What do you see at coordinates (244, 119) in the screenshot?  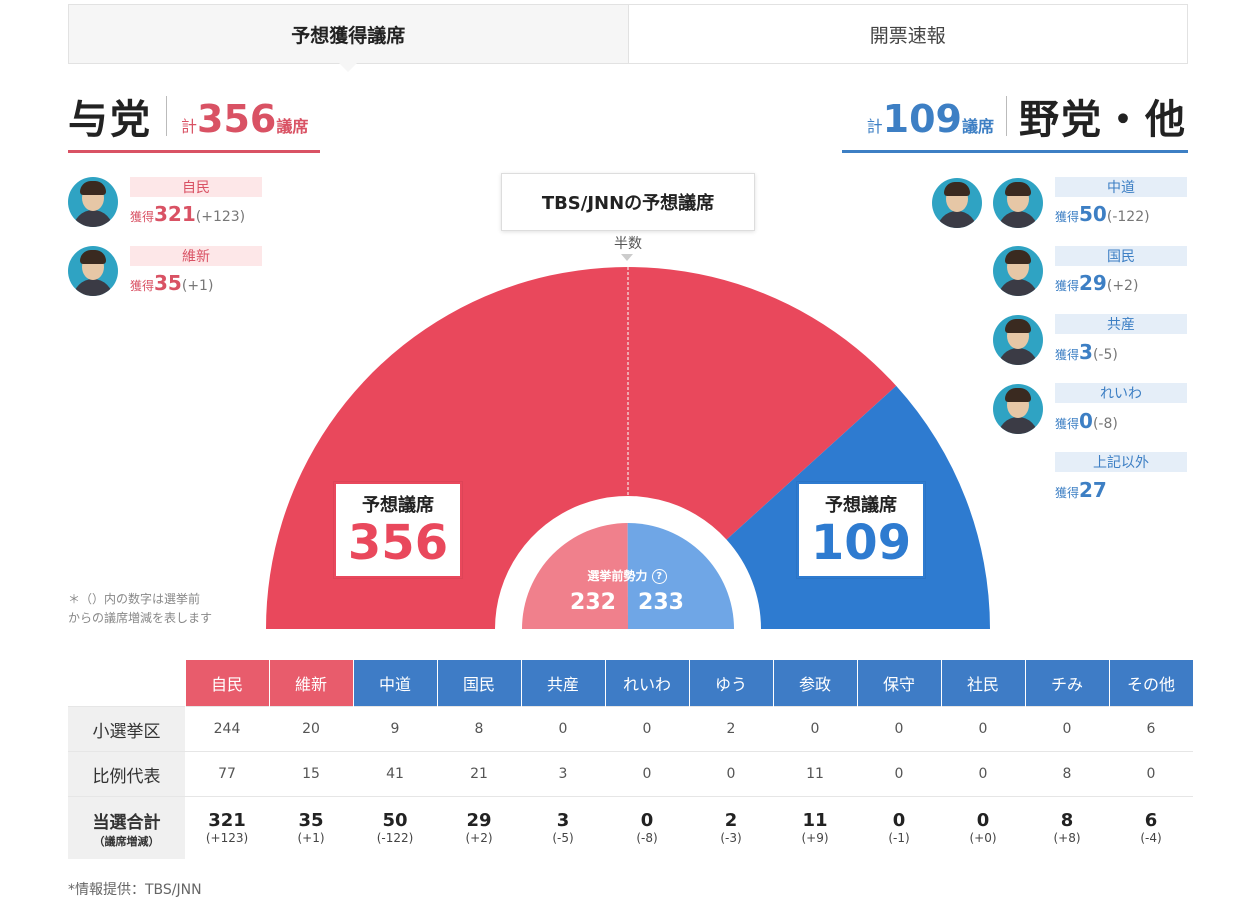 I see `ruling-total: 計 356 議席` at bounding box center [244, 119].